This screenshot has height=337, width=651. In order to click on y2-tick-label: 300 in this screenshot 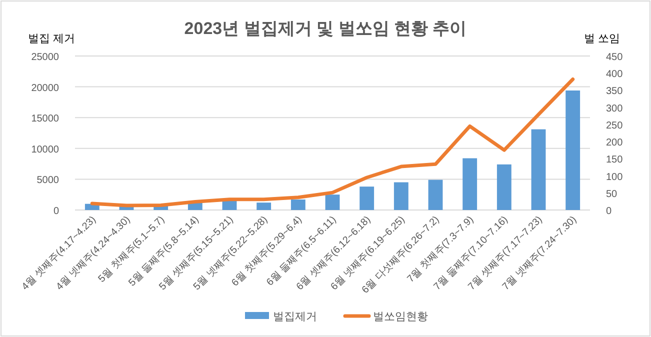, I will do `click(615, 108)`.